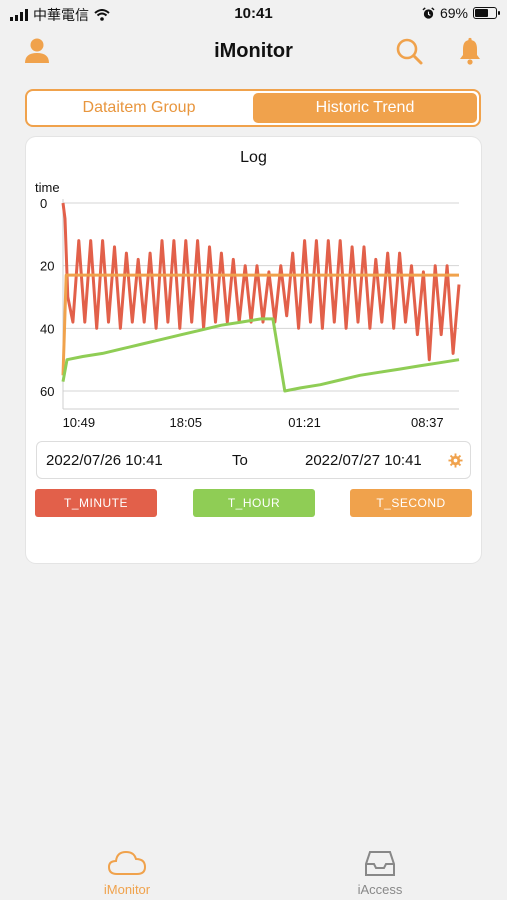 The width and height of the screenshot is (507, 900). What do you see at coordinates (427, 422) in the screenshot?
I see `x-tick-label: 08:37` at bounding box center [427, 422].